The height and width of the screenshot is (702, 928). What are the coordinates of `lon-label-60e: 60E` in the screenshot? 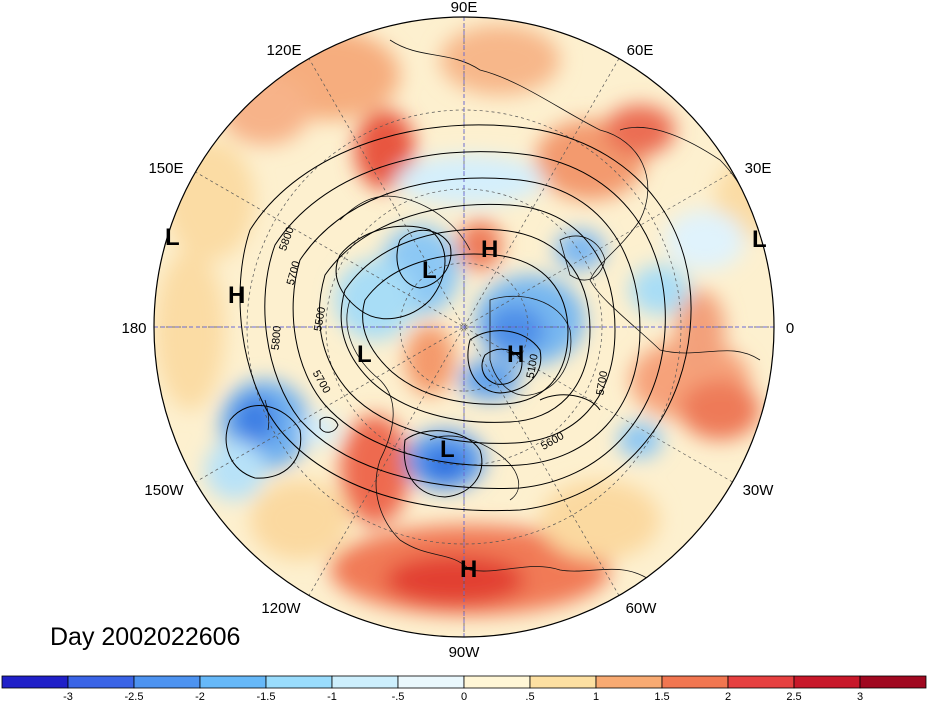 It's located at (640, 50).